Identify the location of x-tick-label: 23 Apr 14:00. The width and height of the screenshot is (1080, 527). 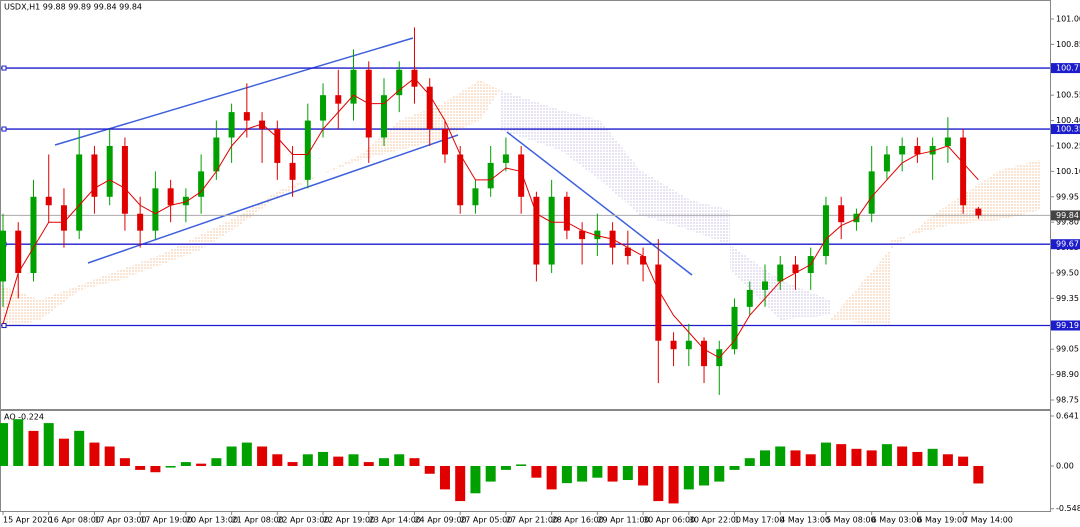
(395, 520).